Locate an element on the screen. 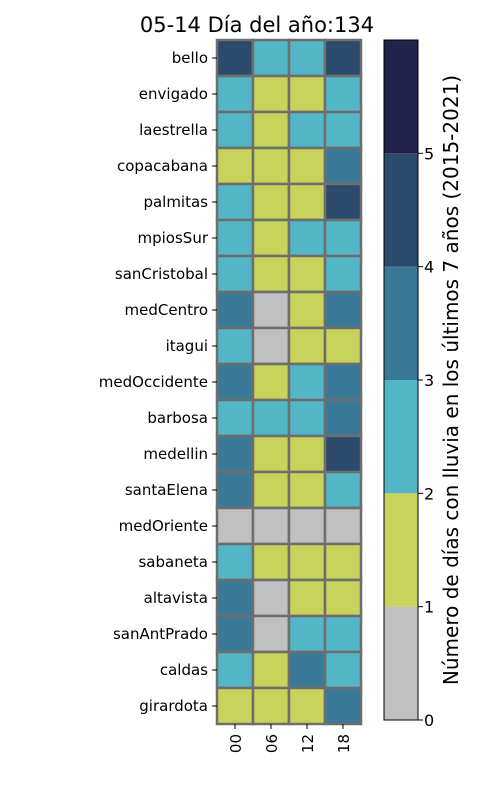  y-tick-label: envigado is located at coordinates (173, 94).